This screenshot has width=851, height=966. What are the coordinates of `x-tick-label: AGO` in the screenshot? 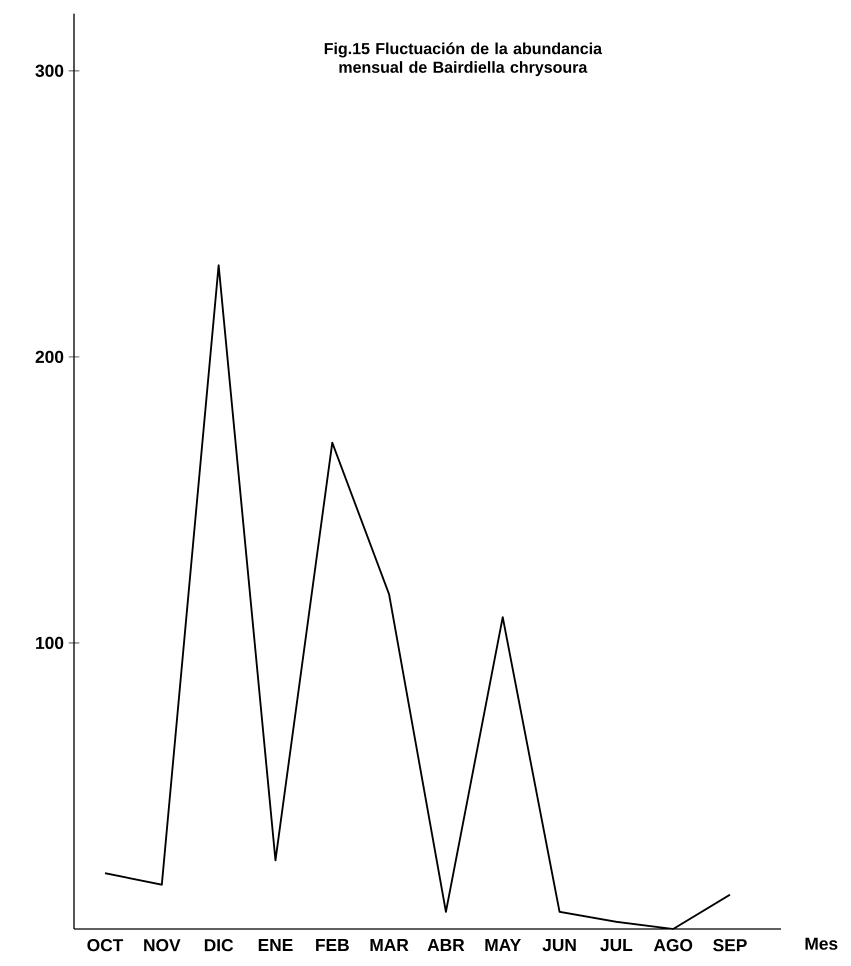 It's located at (673, 945).